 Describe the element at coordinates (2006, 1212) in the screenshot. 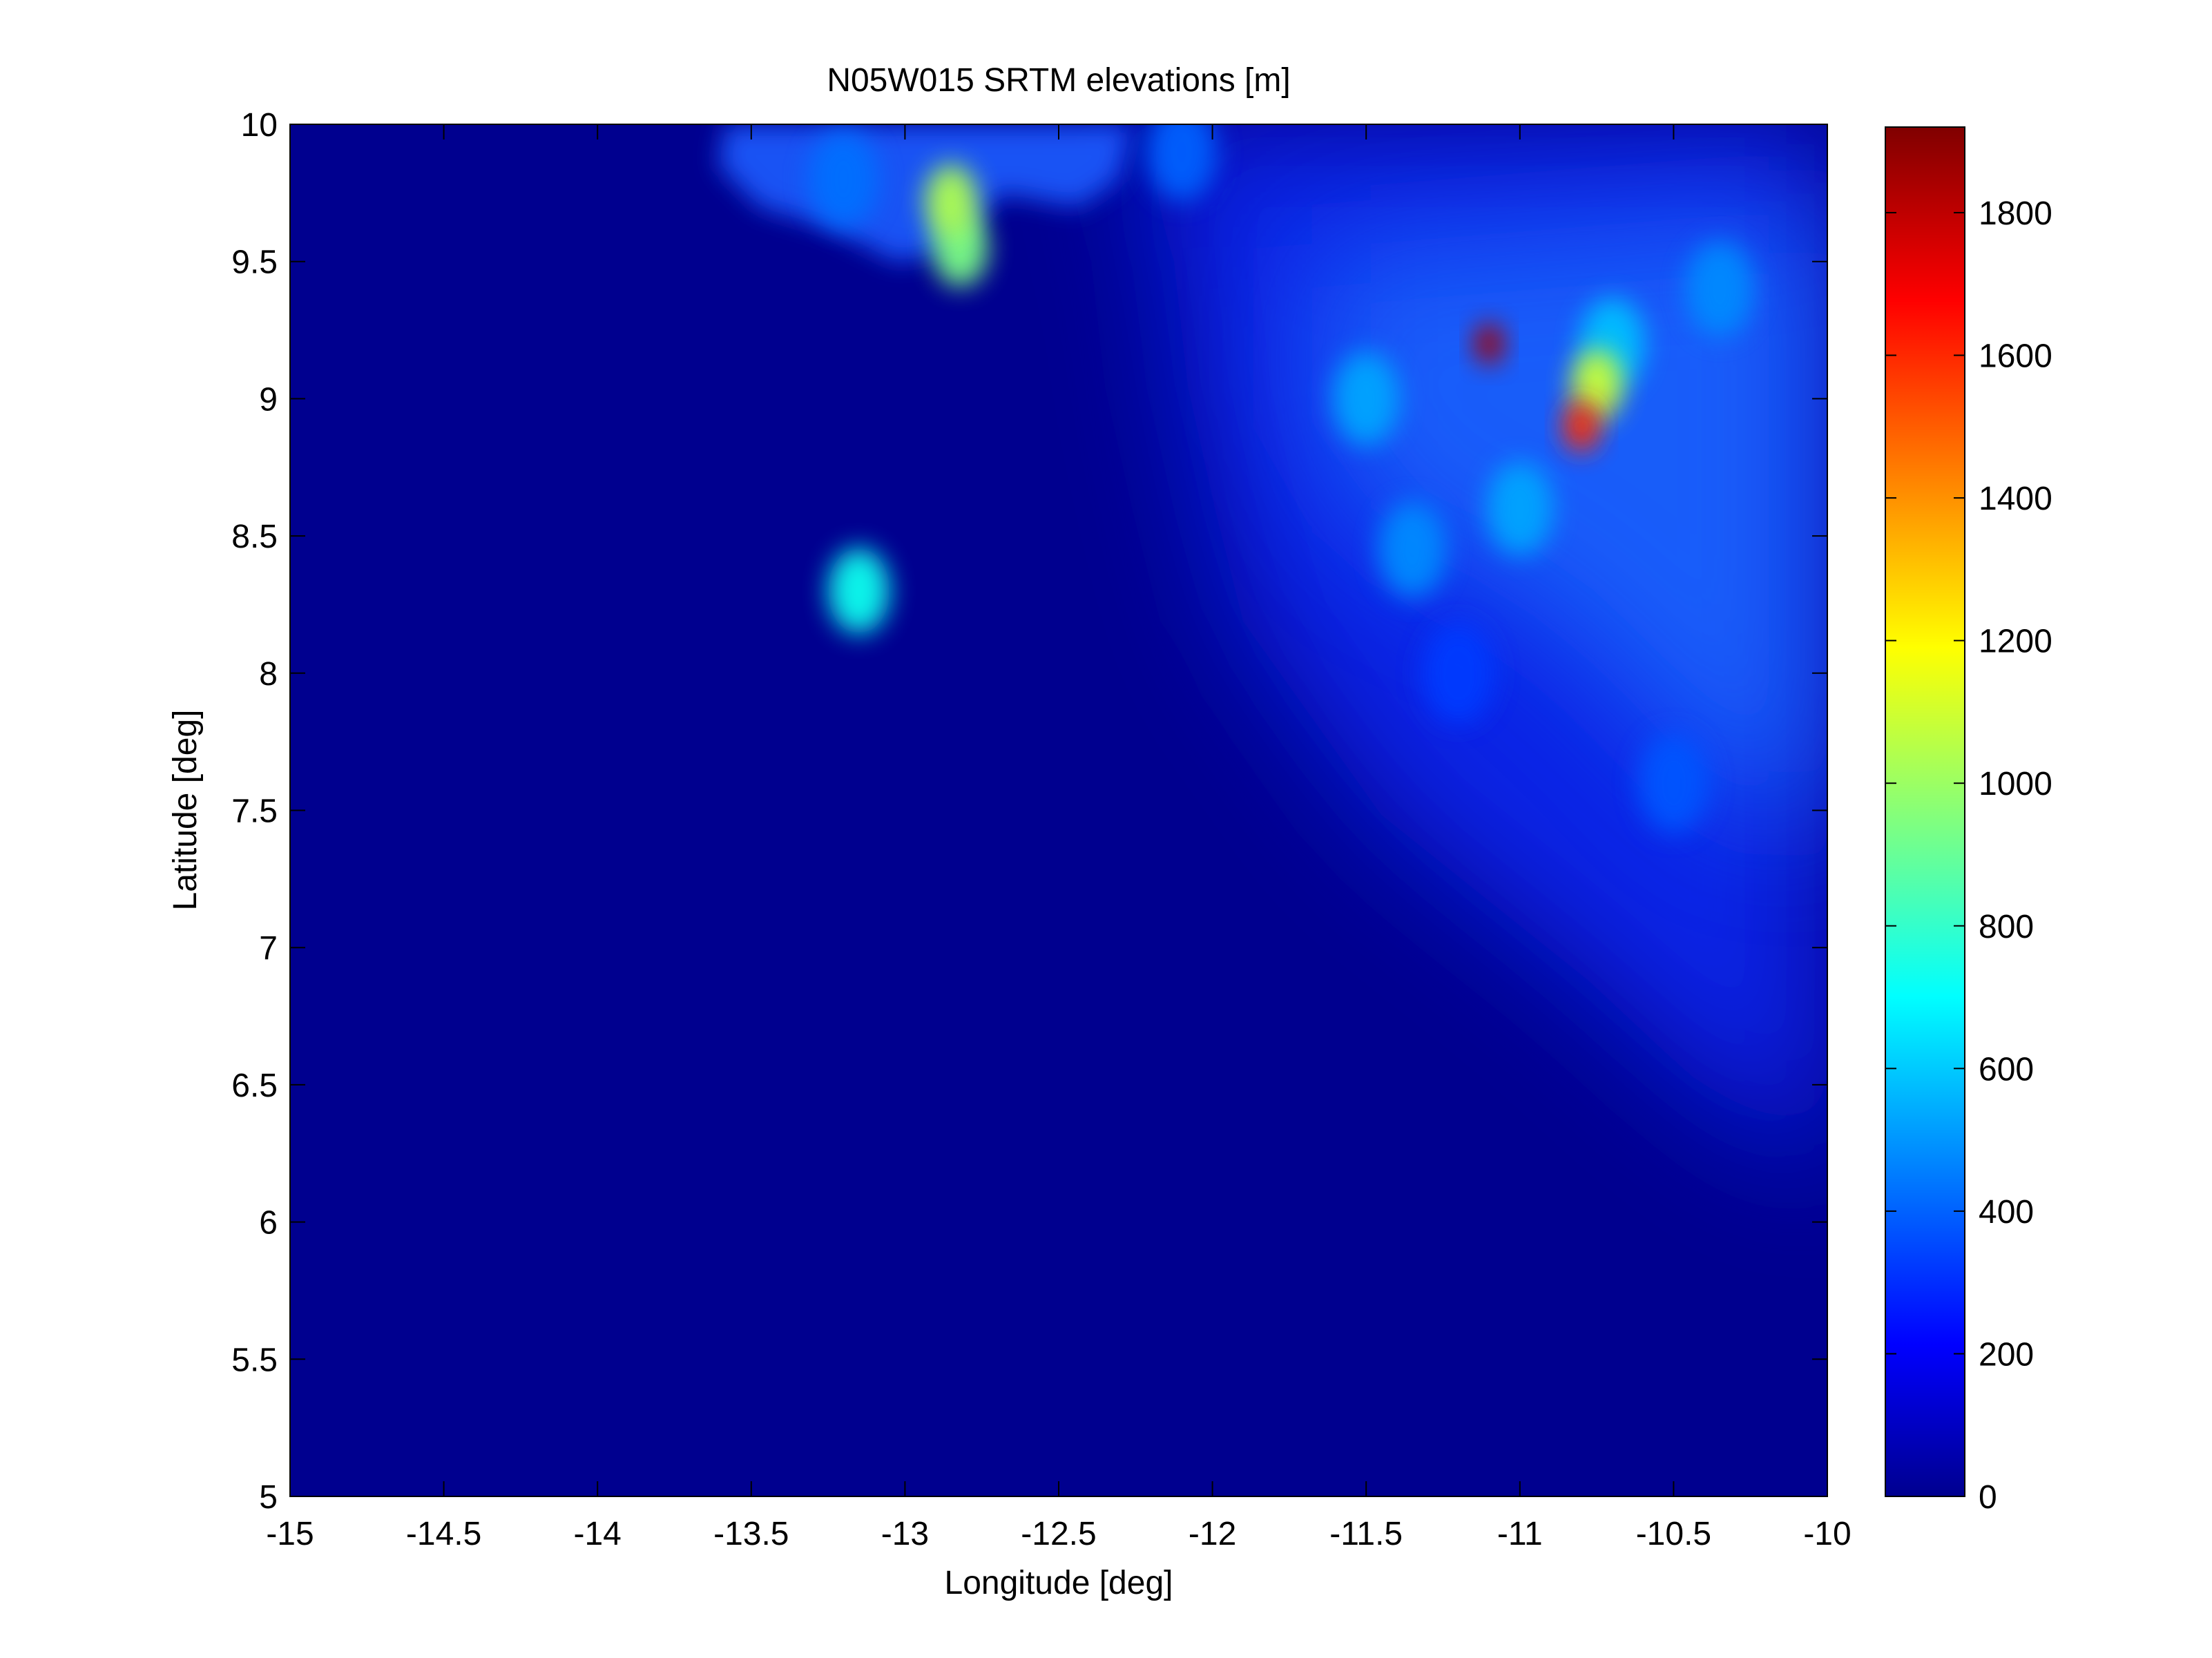

I see `colorbar-tick-label: 400` at that location.